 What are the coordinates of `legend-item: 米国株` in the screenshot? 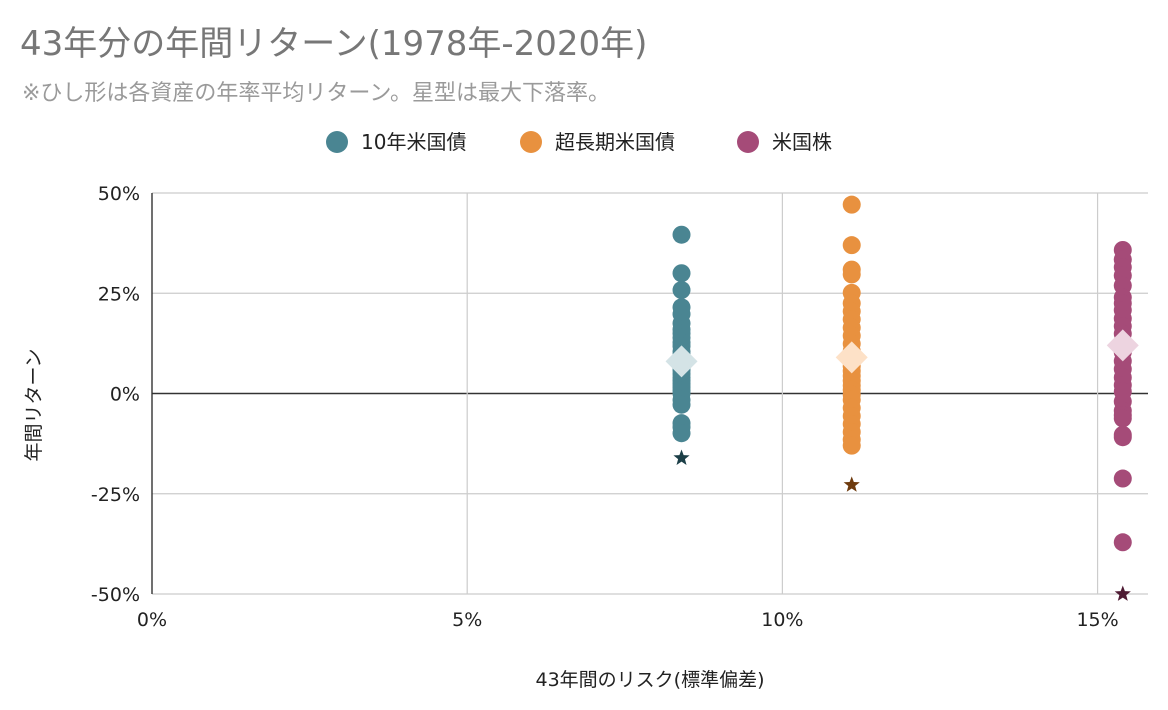 It's located at (784, 142).